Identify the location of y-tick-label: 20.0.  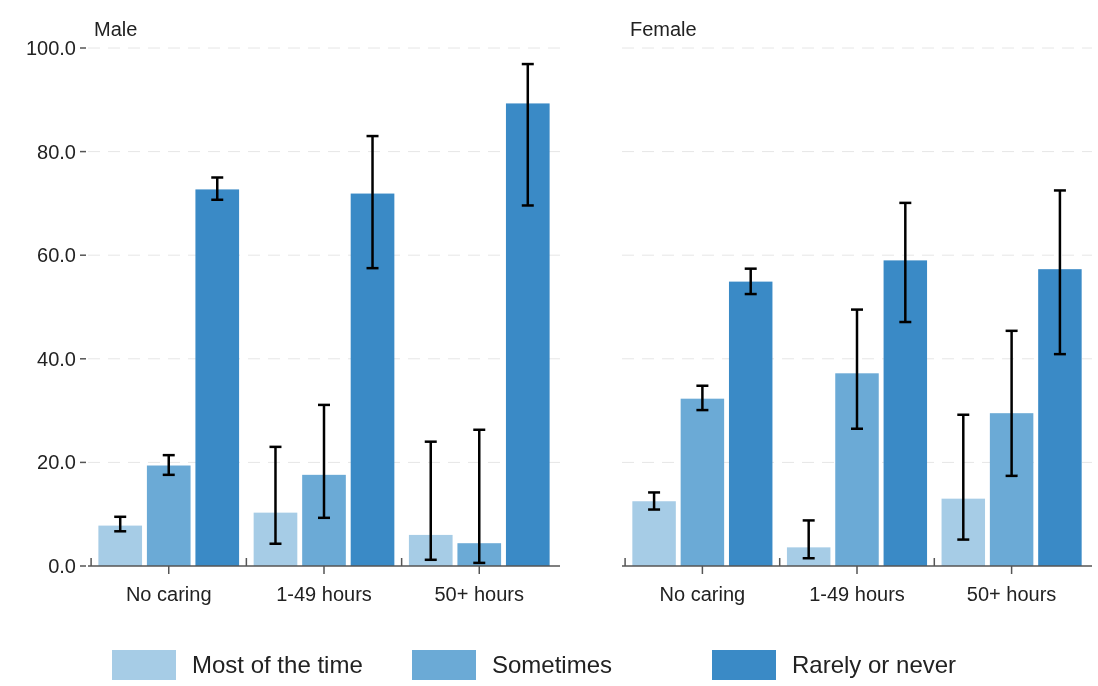
(56, 462).